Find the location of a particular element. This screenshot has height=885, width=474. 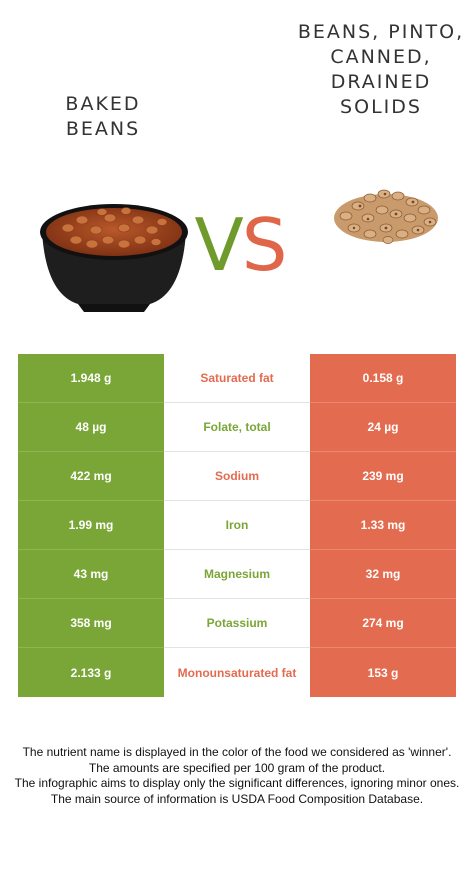

table-row: 358 mg Potassium 274 mg is located at coordinates (237, 623).